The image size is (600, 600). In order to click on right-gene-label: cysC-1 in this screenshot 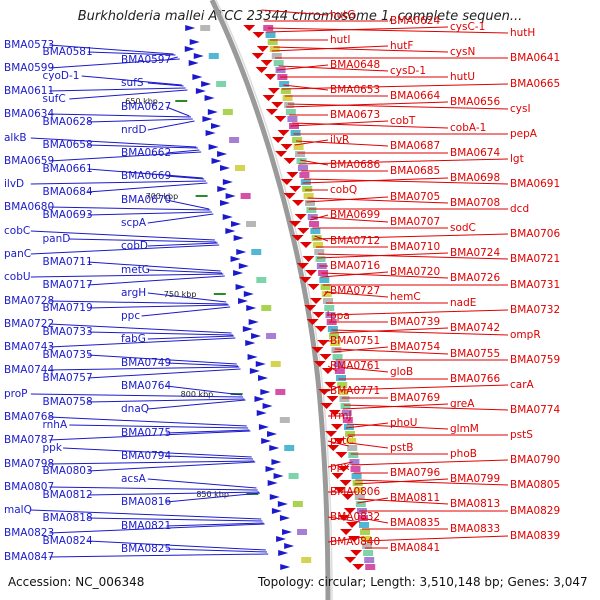, I will do `click(467, 27)`.